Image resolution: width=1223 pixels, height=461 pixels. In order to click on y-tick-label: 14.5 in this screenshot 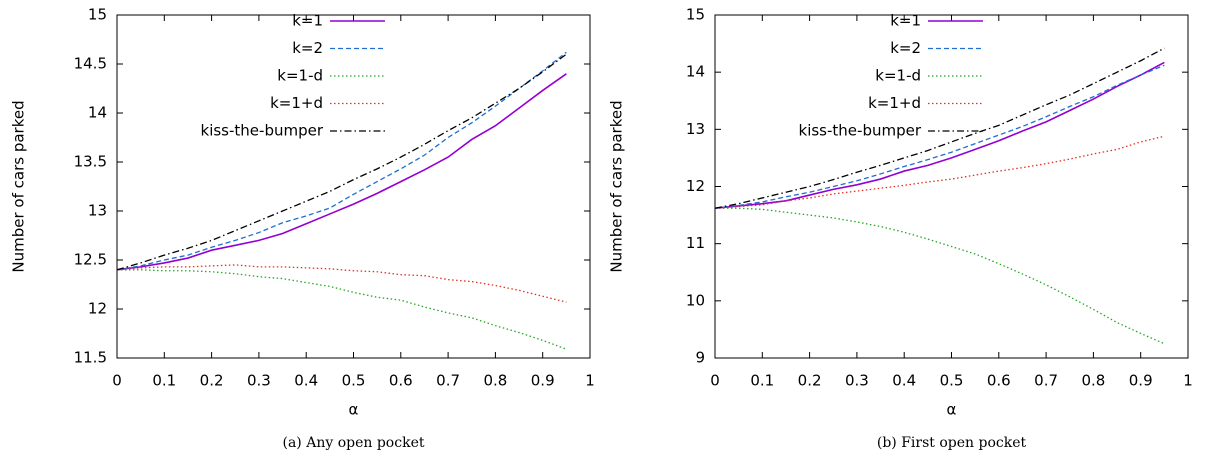, I will do `click(90, 64)`.